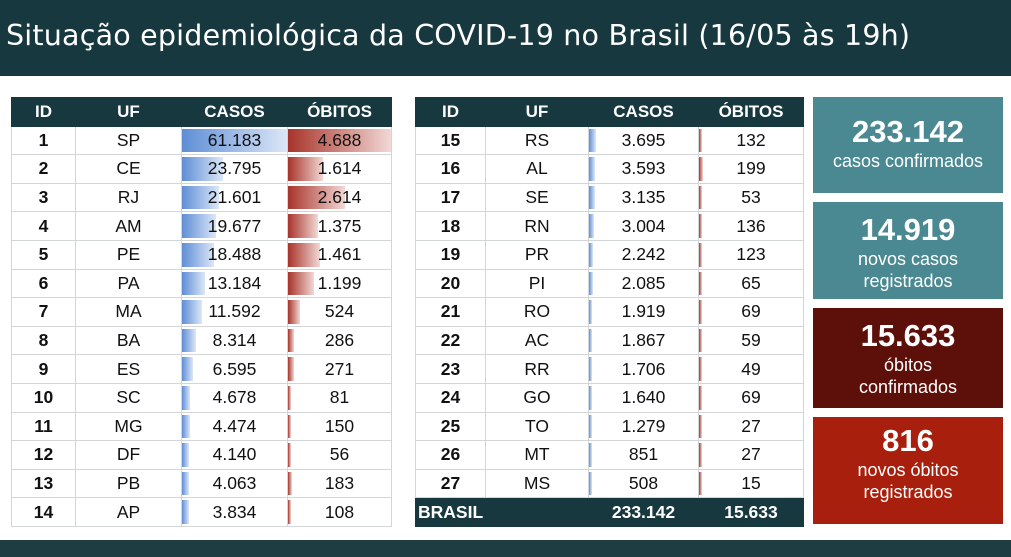 The width and height of the screenshot is (1011, 557). I want to click on casos-value: 4.063, so click(234, 483).